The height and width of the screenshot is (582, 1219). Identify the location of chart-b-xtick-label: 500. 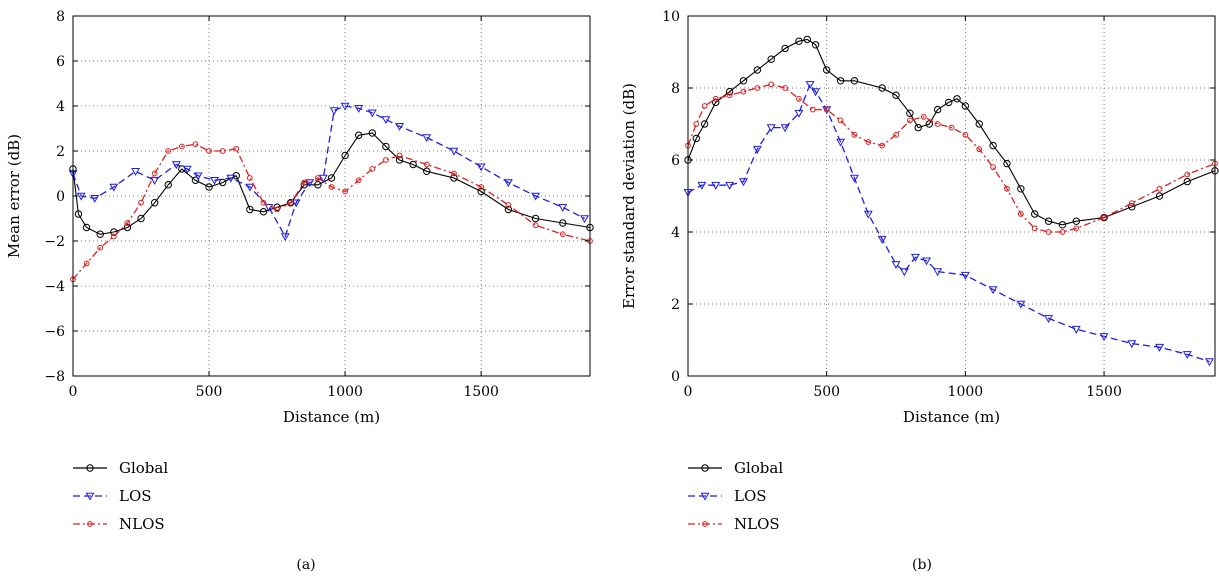
(826, 392).